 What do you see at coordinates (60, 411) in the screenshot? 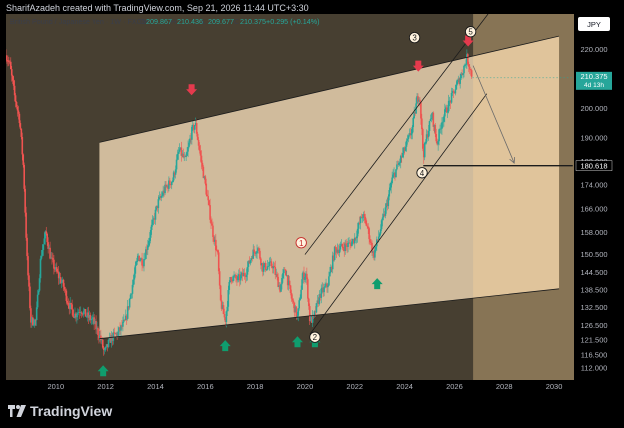
I see `tradingview-logo: TradingView` at bounding box center [60, 411].